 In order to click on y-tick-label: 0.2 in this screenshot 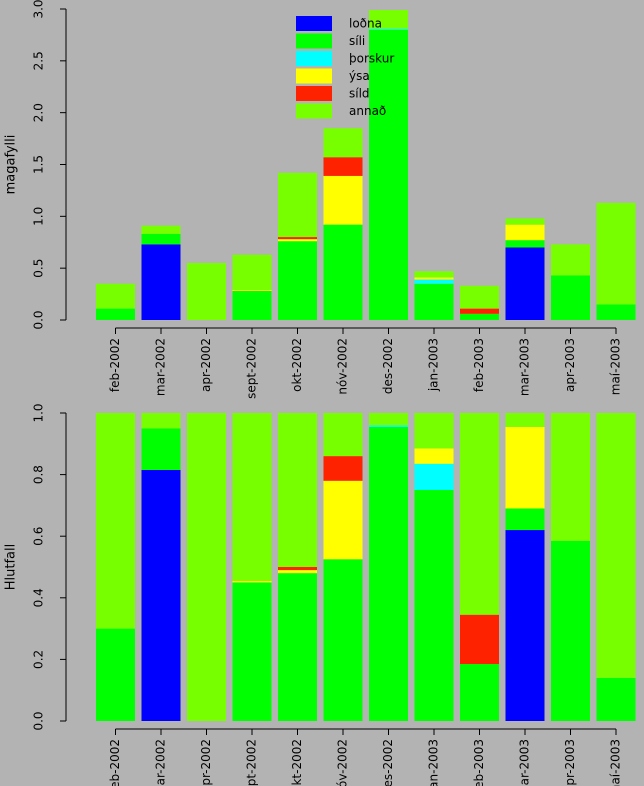, I will do `click(39, 659)`.